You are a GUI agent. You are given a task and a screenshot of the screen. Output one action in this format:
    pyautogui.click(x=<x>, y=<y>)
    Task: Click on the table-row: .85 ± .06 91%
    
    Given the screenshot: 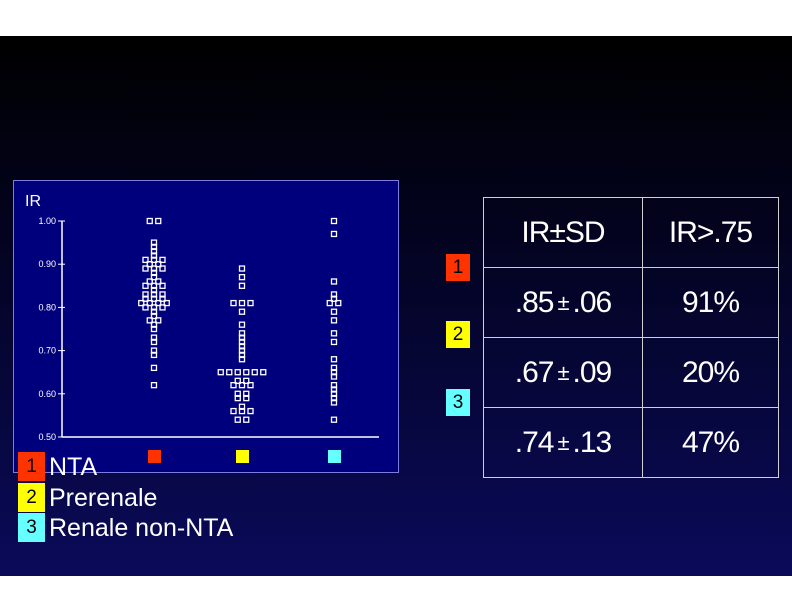 What is the action you would take?
    pyautogui.click(x=631, y=302)
    